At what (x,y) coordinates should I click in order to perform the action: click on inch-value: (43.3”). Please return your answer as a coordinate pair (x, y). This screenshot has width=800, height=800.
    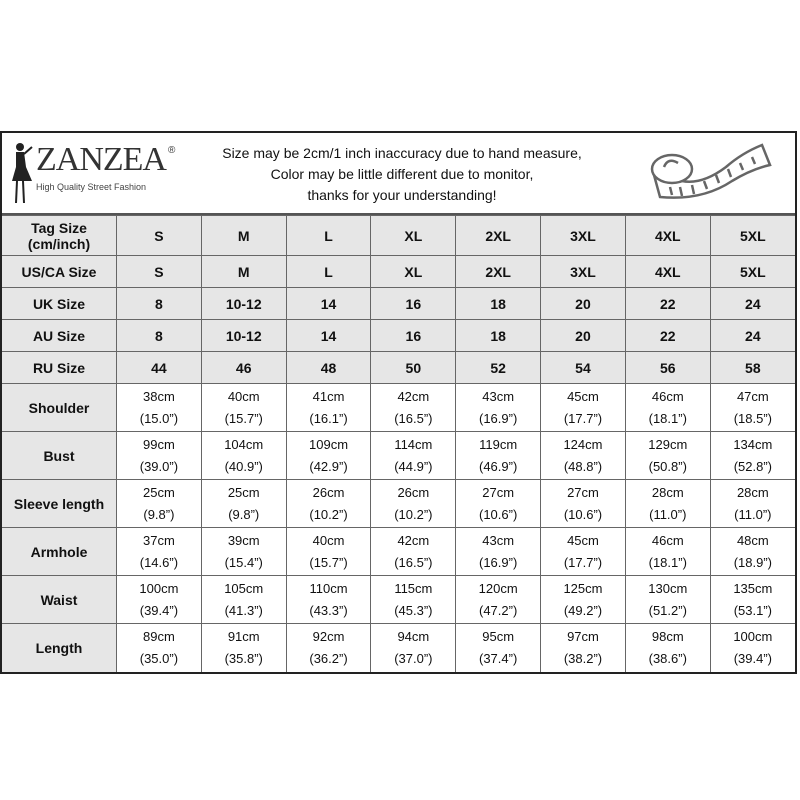
    Looking at the image, I should click on (328, 610).